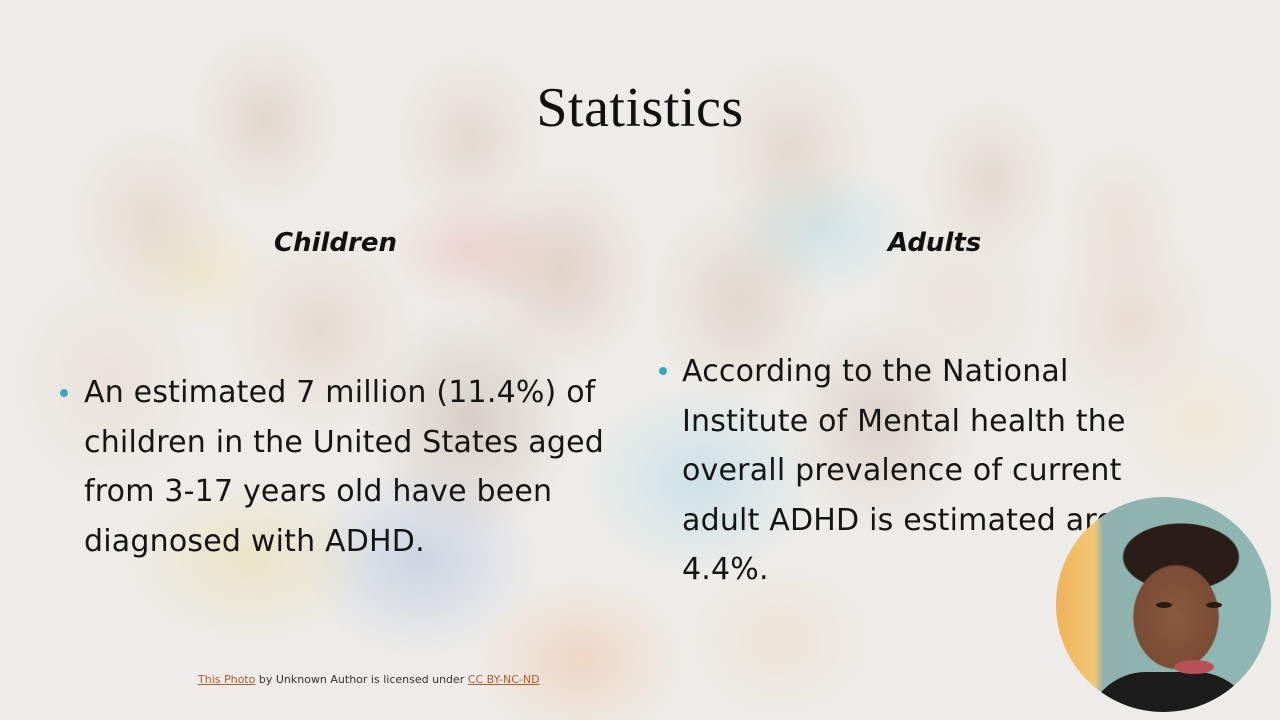  Describe the element at coordinates (640, 108) in the screenshot. I see `slide-title: Statistics` at that location.